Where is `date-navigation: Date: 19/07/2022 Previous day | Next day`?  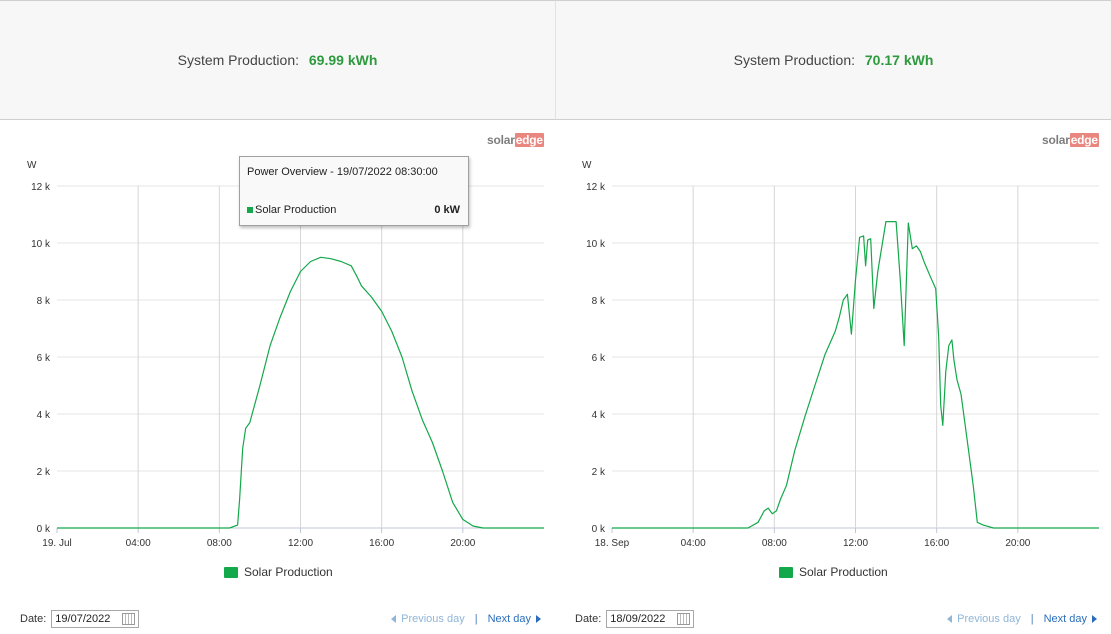 date-navigation: Date: 19/07/2022 Previous day | Next day is located at coordinates (280, 619).